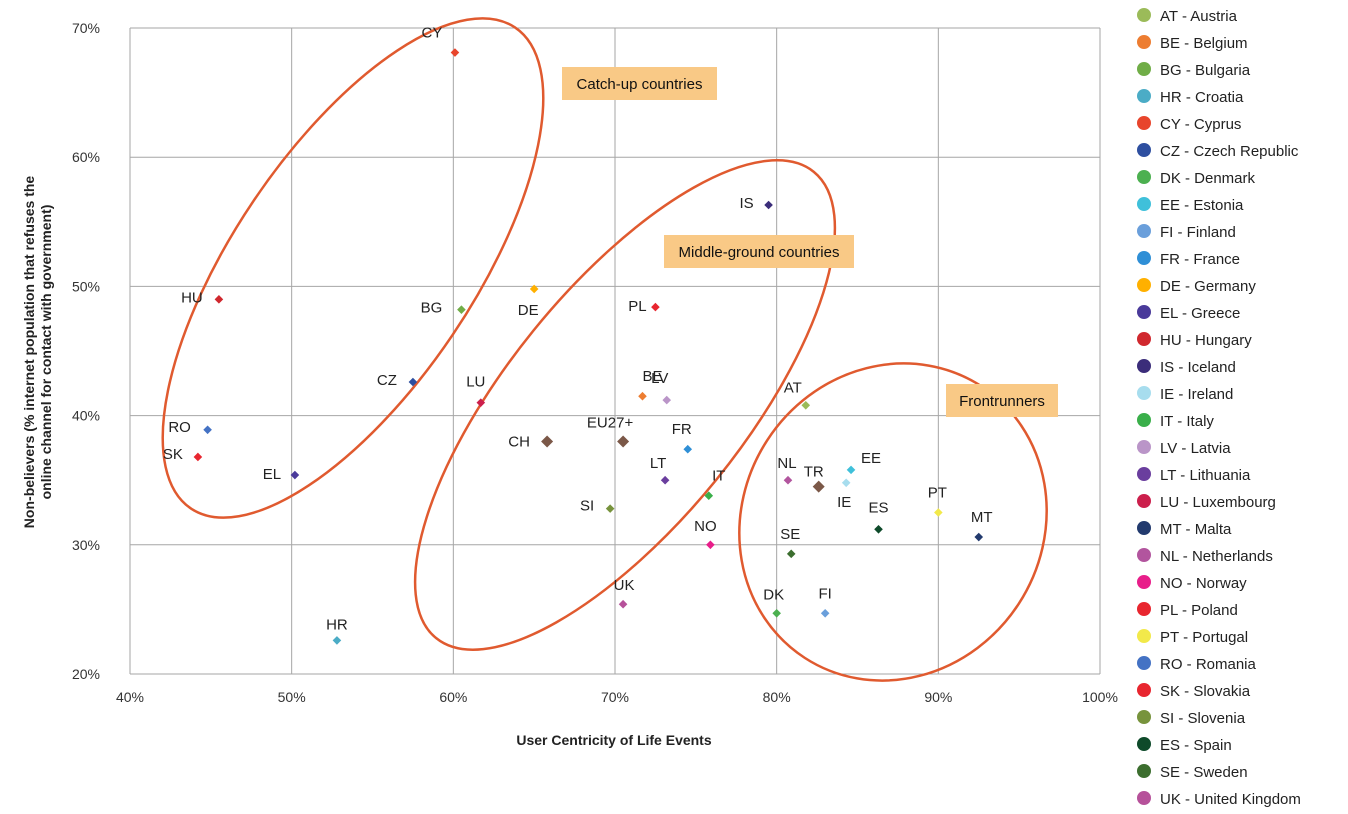 This screenshot has height=814, width=1348. Describe the element at coordinates (1202, 205) in the screenshot. I see `legend-label: EE - Estonia` at that location.